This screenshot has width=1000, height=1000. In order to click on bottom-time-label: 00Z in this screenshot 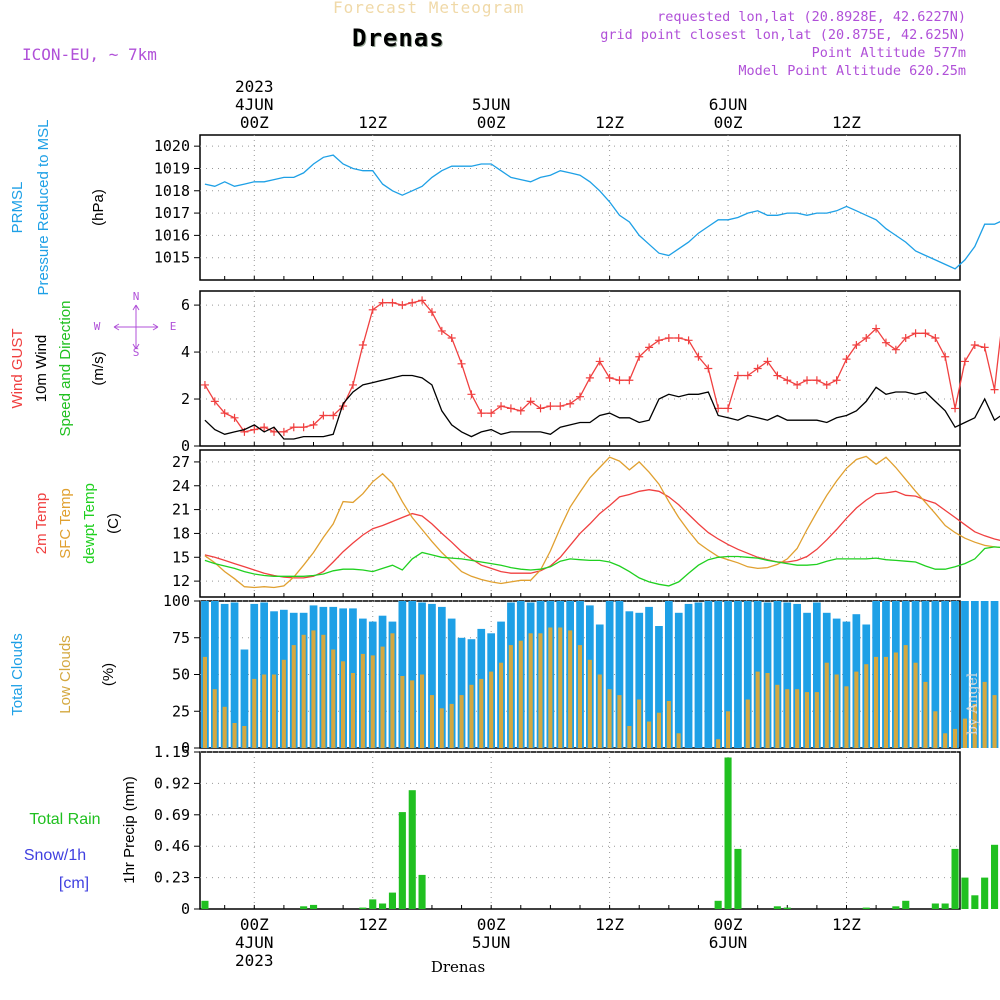, I will do `click(254, 924)`.